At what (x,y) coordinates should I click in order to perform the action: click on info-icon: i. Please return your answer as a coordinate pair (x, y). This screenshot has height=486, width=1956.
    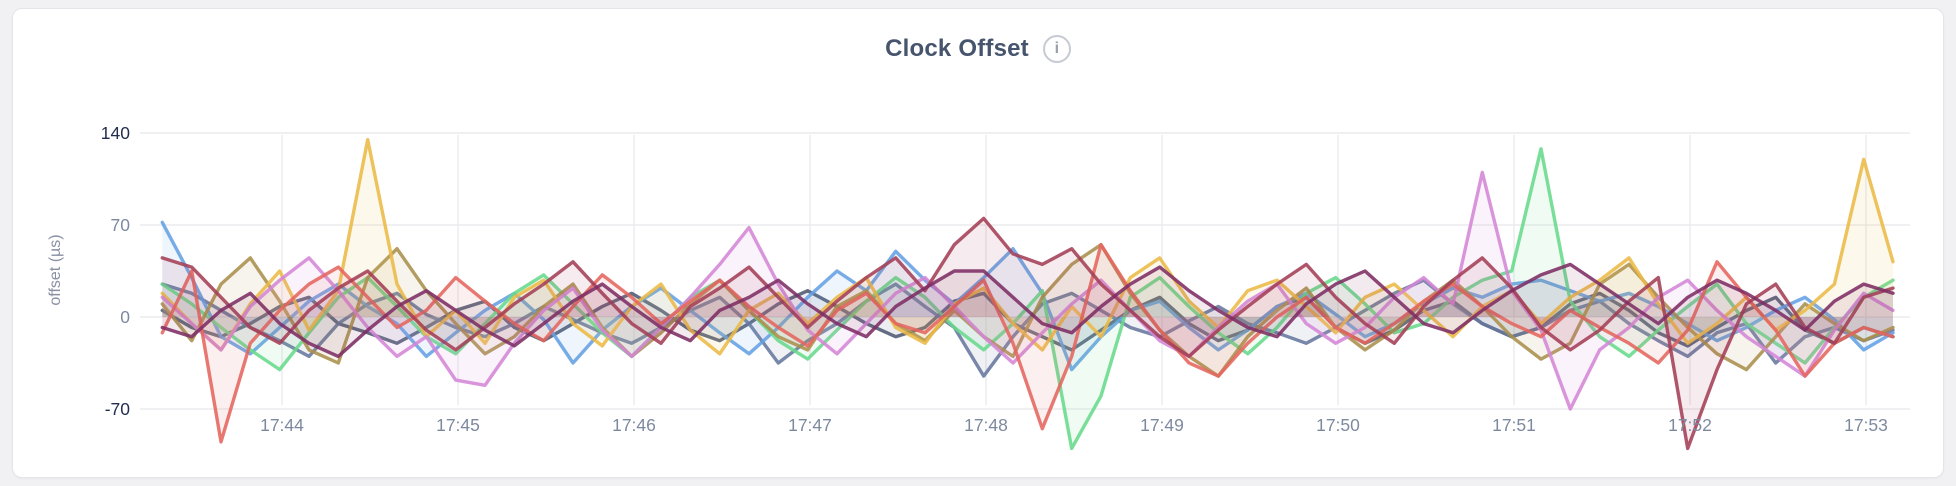
    Looking at the image, I should click on (1056, 49).